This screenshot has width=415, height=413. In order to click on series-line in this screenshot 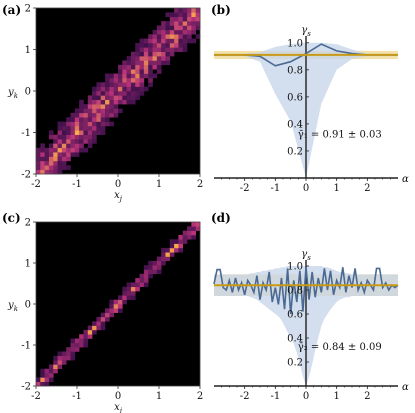, I will do `click(306, 291)`.